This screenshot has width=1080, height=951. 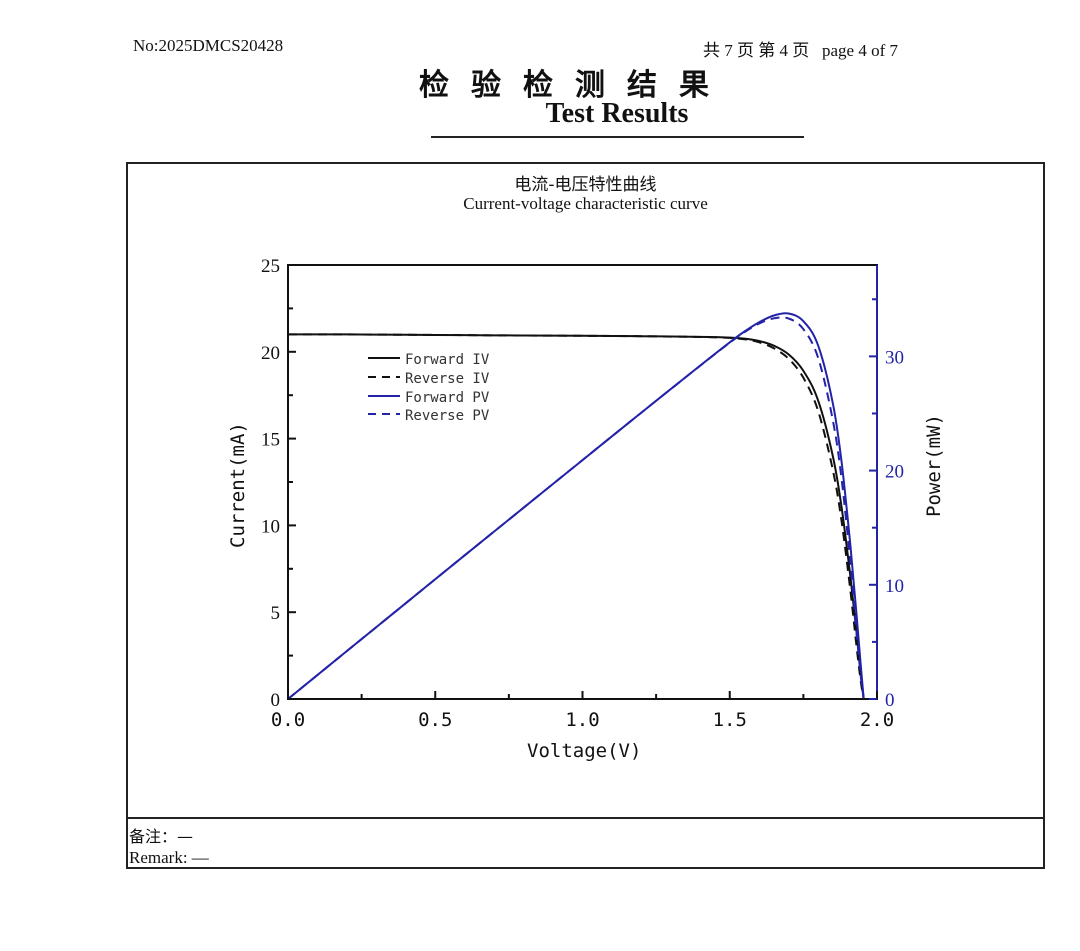 I want to click on x-tick-label: 0.0, so click(x=288, y=720).